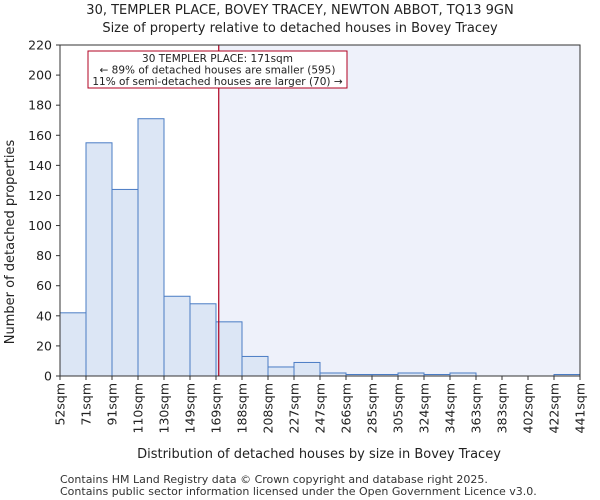  I want to click on x-tick-label: 402sqm, so click(528, 408).